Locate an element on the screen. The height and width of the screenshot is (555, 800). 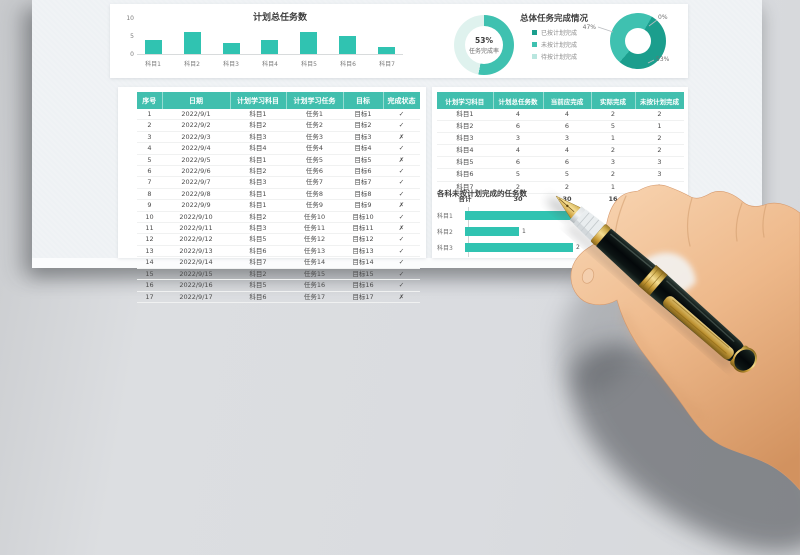
plan-table-cell: 目标6 is located at coordinates (363, 171).